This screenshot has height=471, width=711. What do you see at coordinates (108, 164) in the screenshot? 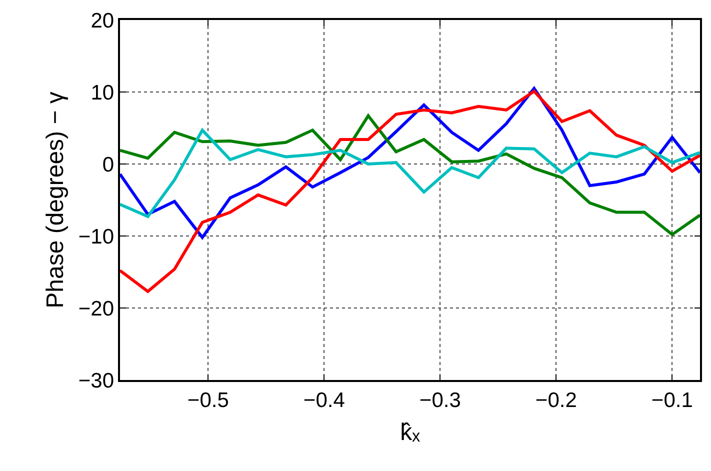
I see `y-tick-label: 0` at bounding box center [108, 164].